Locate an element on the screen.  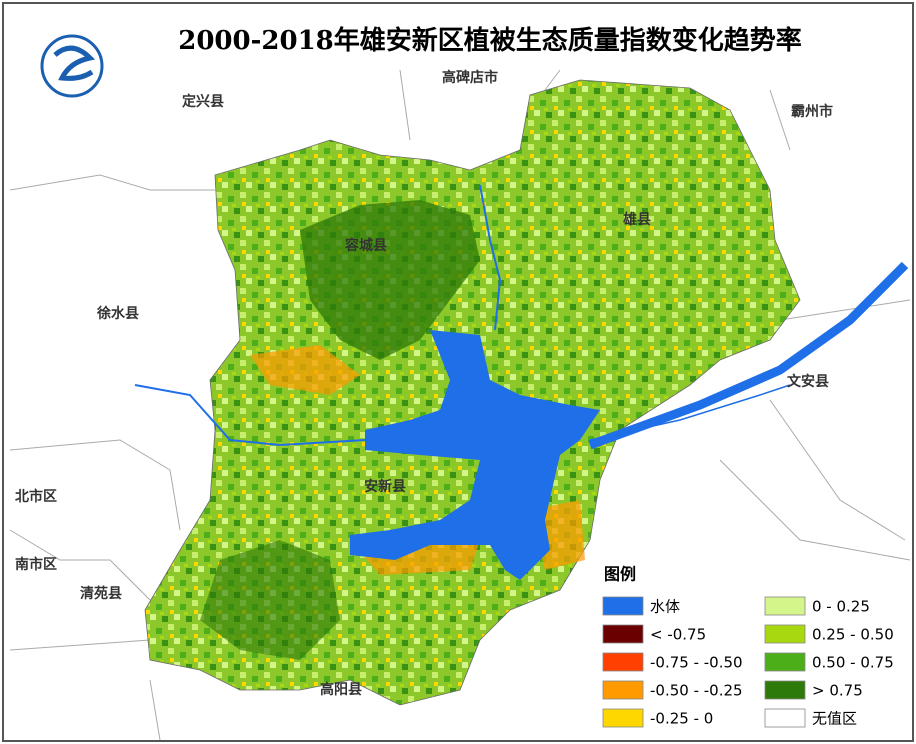
map-title: 2000-2018年雄安新区植被生态质量指数变化趋势率 is located at coordinates (490, 40).